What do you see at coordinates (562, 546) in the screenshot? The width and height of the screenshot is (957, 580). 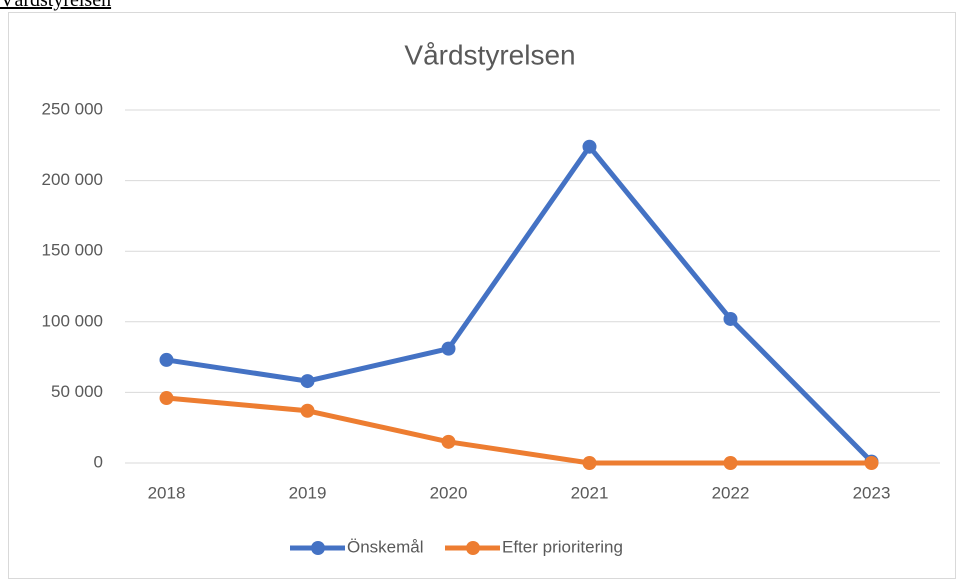 I see `legend-label: Efter prioritering` at bounding box center [562, 546].